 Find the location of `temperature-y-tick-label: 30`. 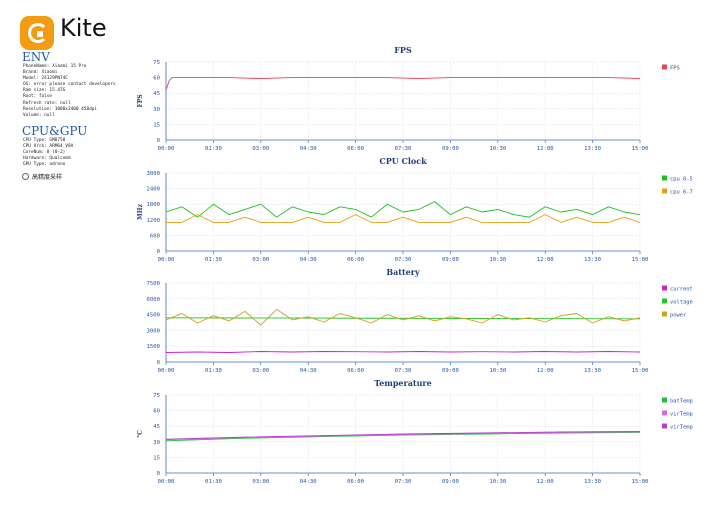

temperature-y-tick-label: 30 is located at coordinates (156, 443).